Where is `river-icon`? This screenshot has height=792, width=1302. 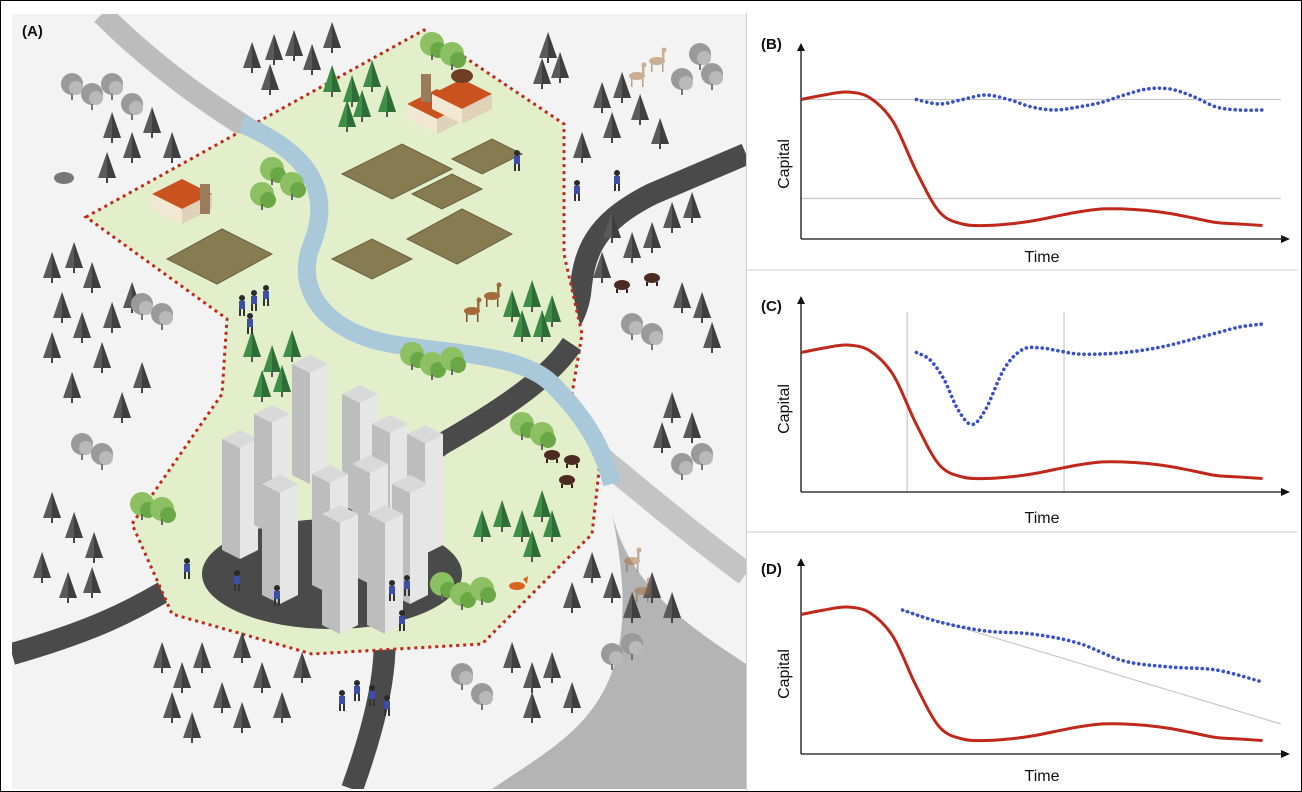 river-icon is located at coordinates (429, 301).